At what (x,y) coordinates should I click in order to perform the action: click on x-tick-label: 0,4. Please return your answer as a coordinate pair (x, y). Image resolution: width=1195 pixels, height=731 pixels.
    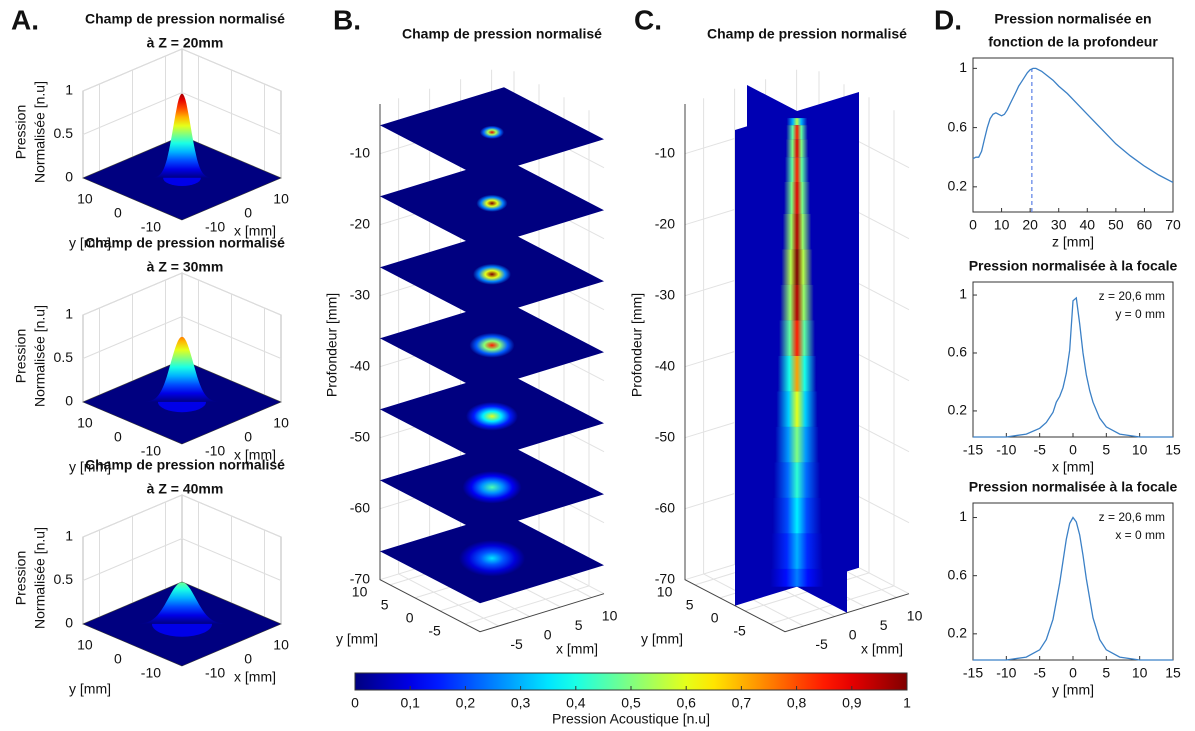
    Looking at the image, I should click on (576, 703).